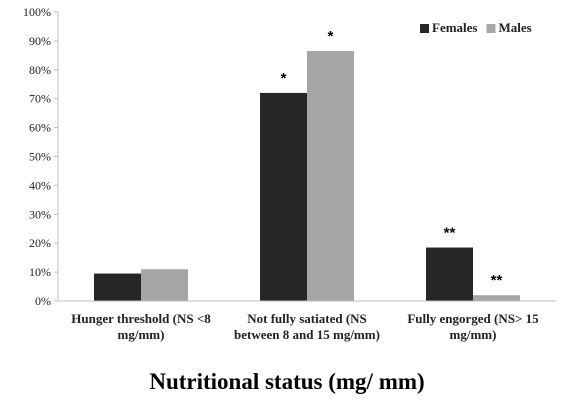  I want to click on legend: Females Males, so click(476, 27).